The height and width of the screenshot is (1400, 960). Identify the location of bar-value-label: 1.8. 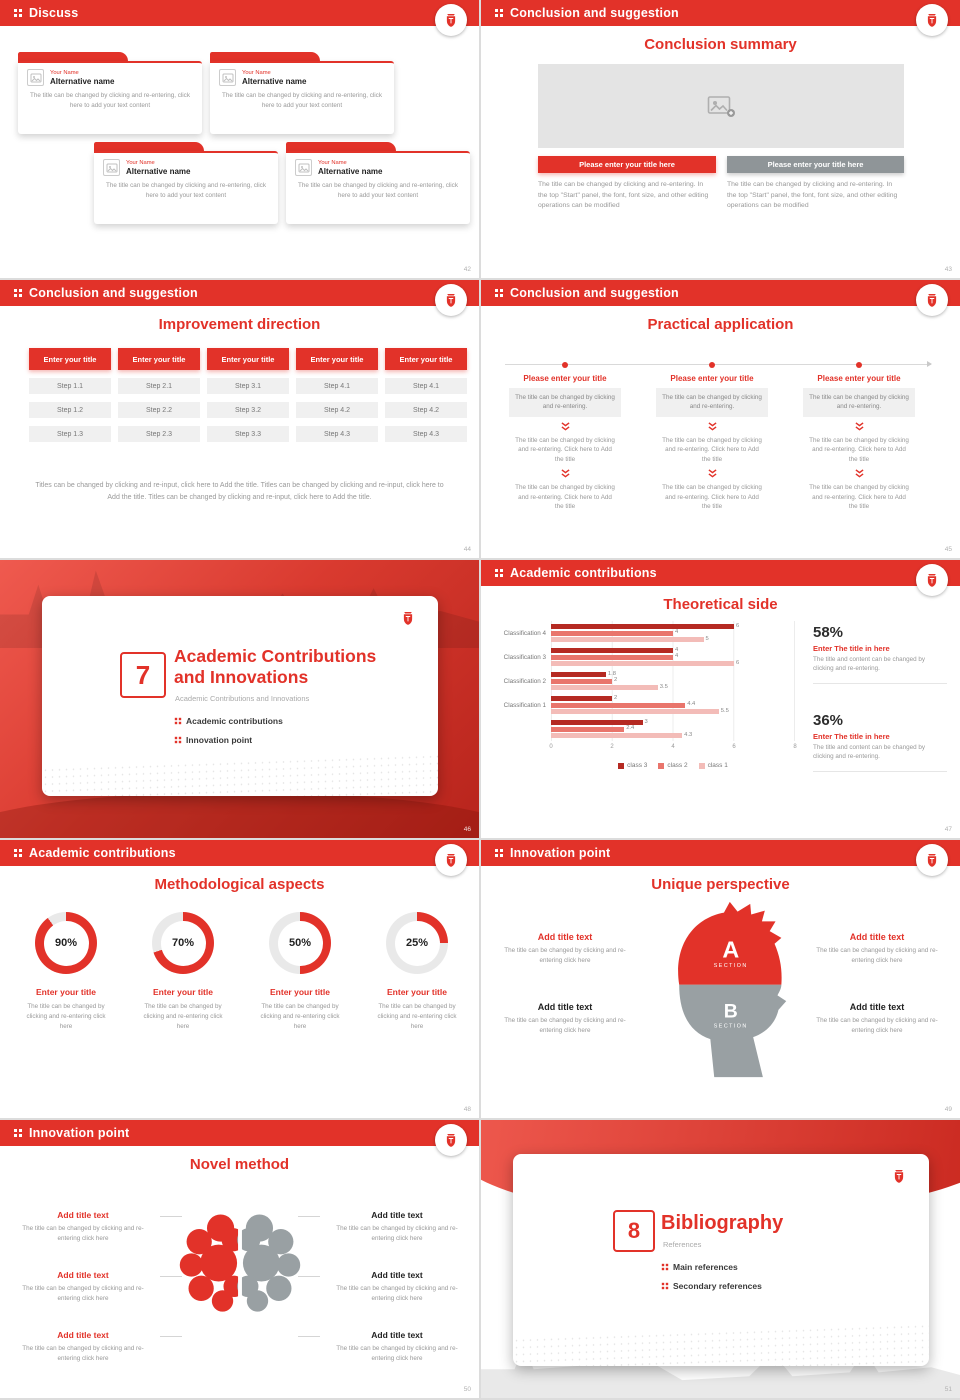
(611, 673).